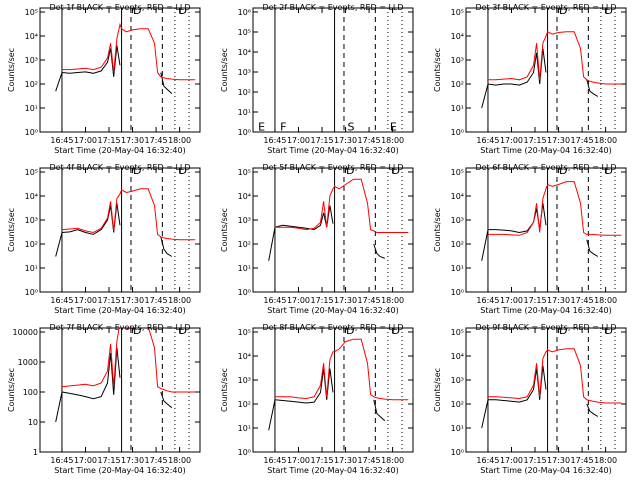  What do you see at coordinates (283, 126) in the screenshot?
I see `annotation: F` at bounding box center [283, 126].